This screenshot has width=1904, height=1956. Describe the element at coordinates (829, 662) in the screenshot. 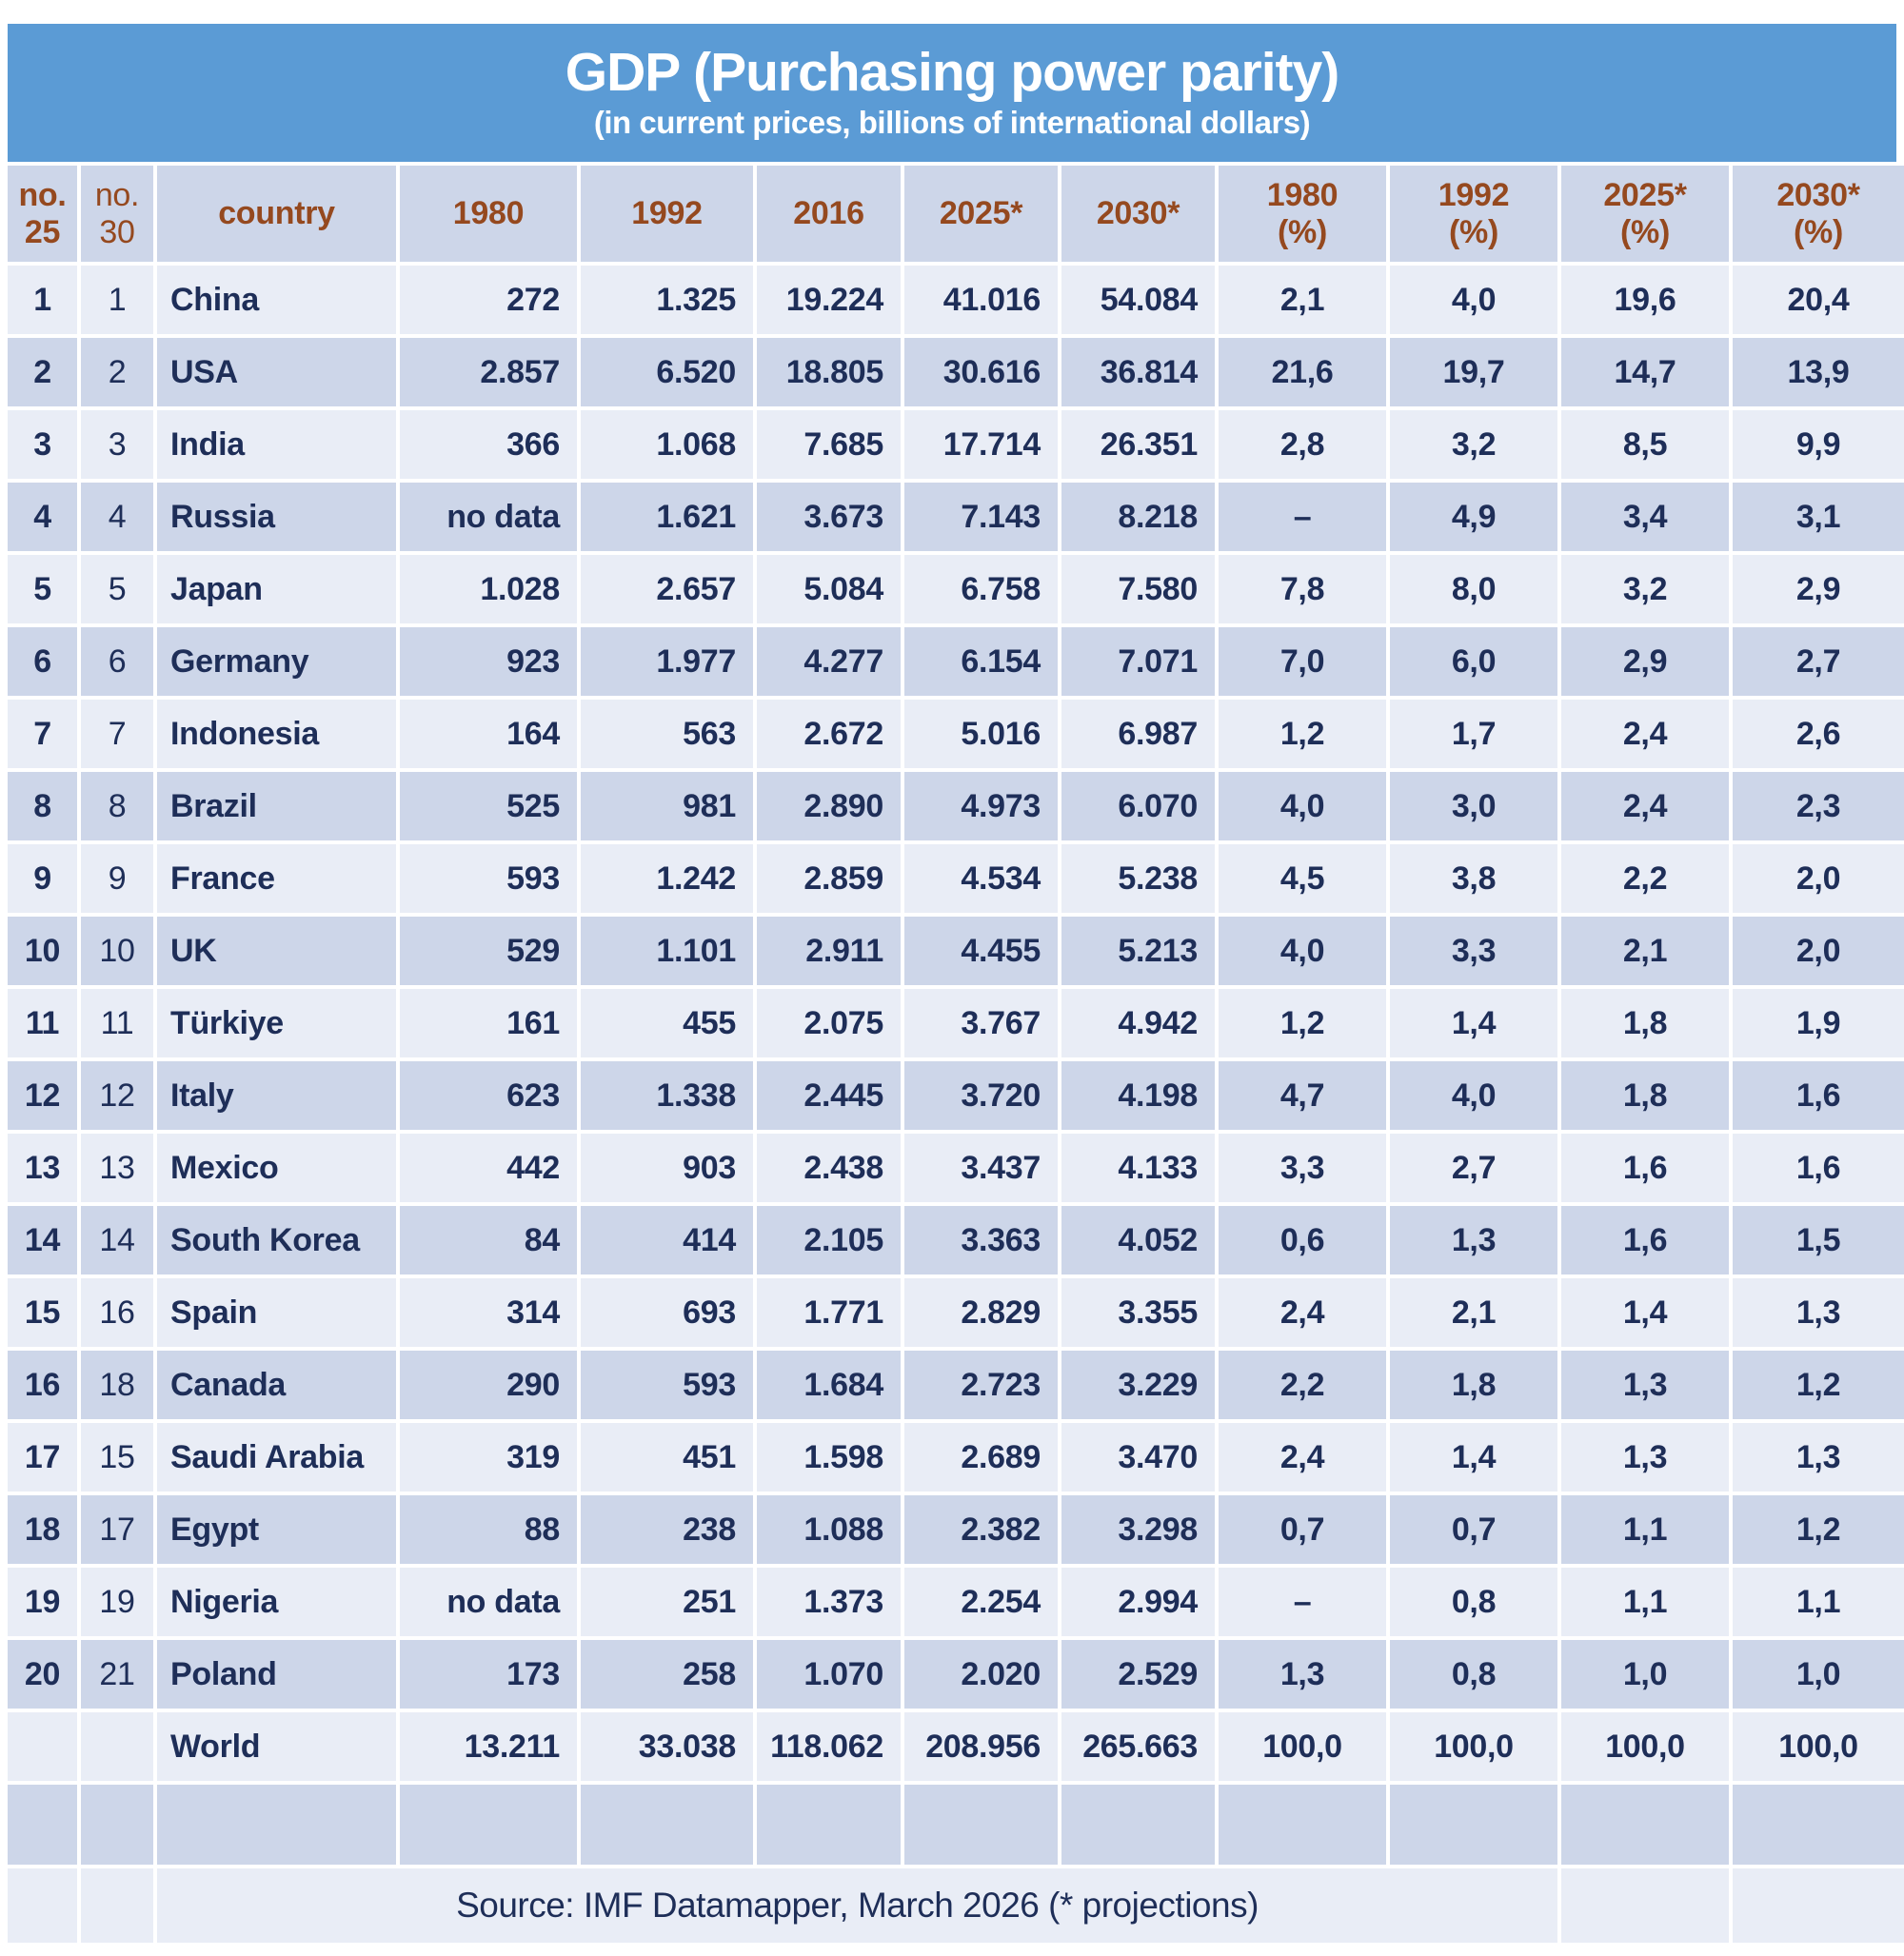

I see `cell-gdp-2016: 4.277` at that location.